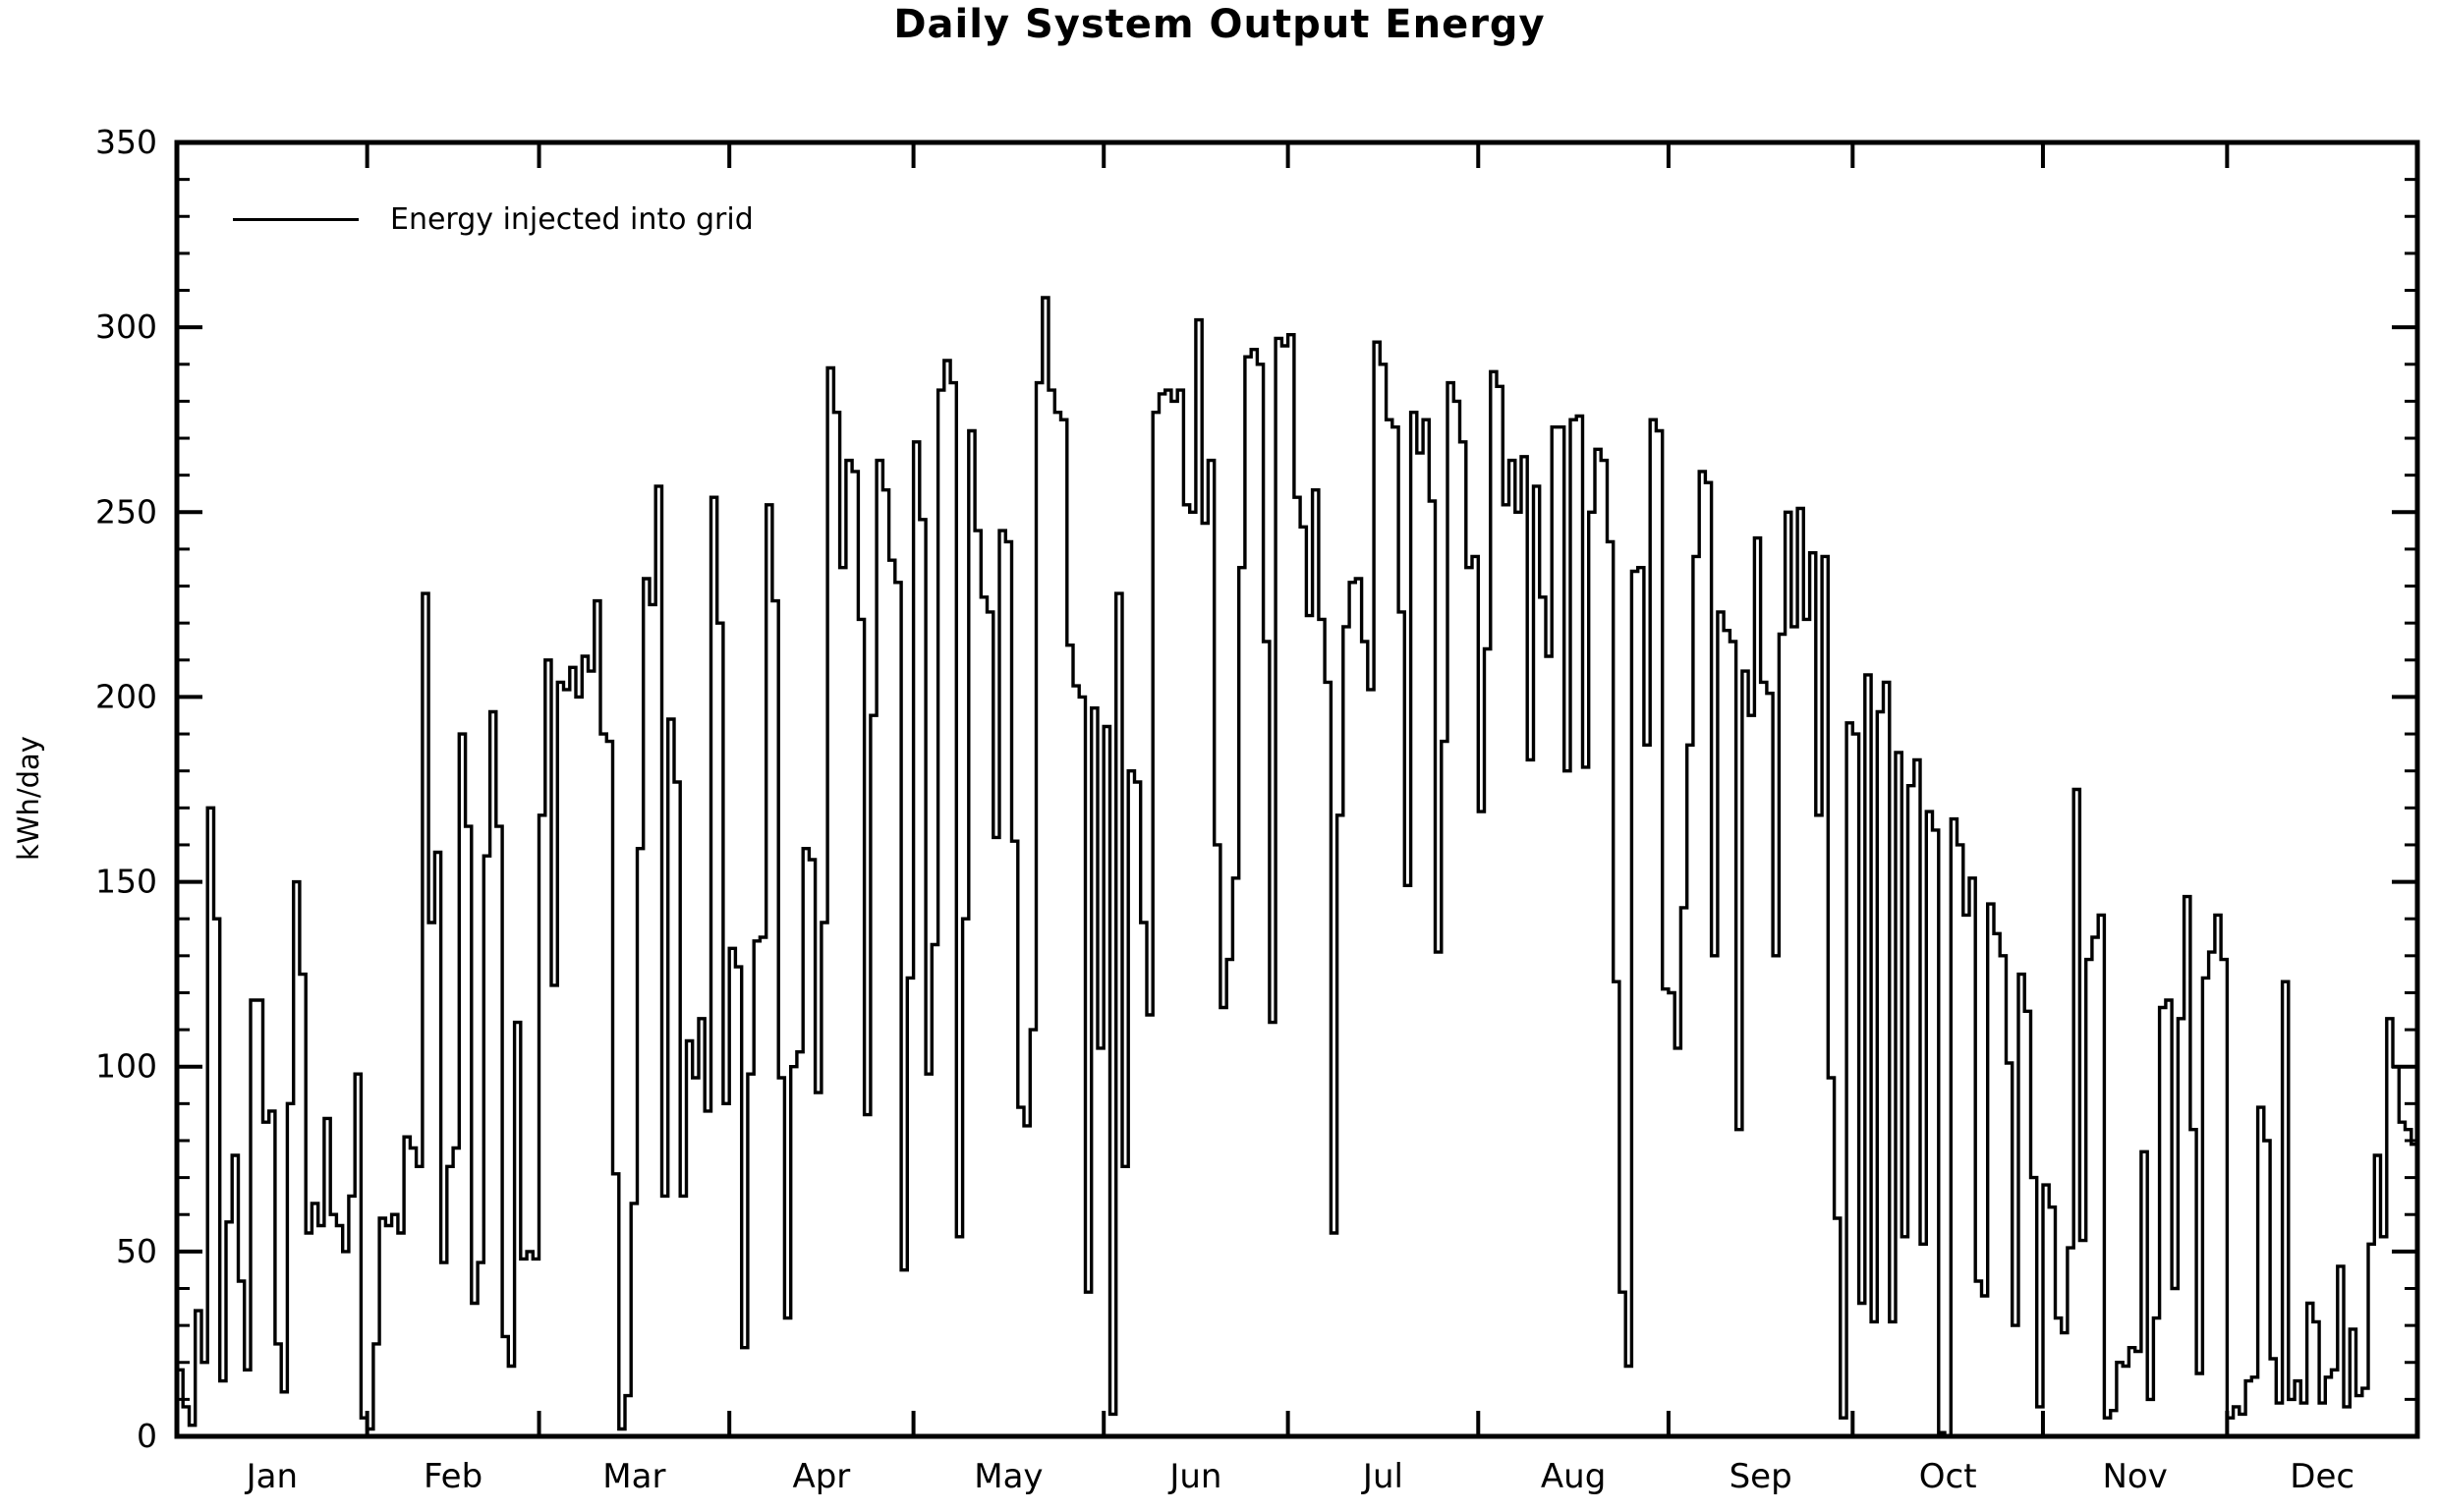  I want to click on x-tick-label: Feb, so click(453, 1476).